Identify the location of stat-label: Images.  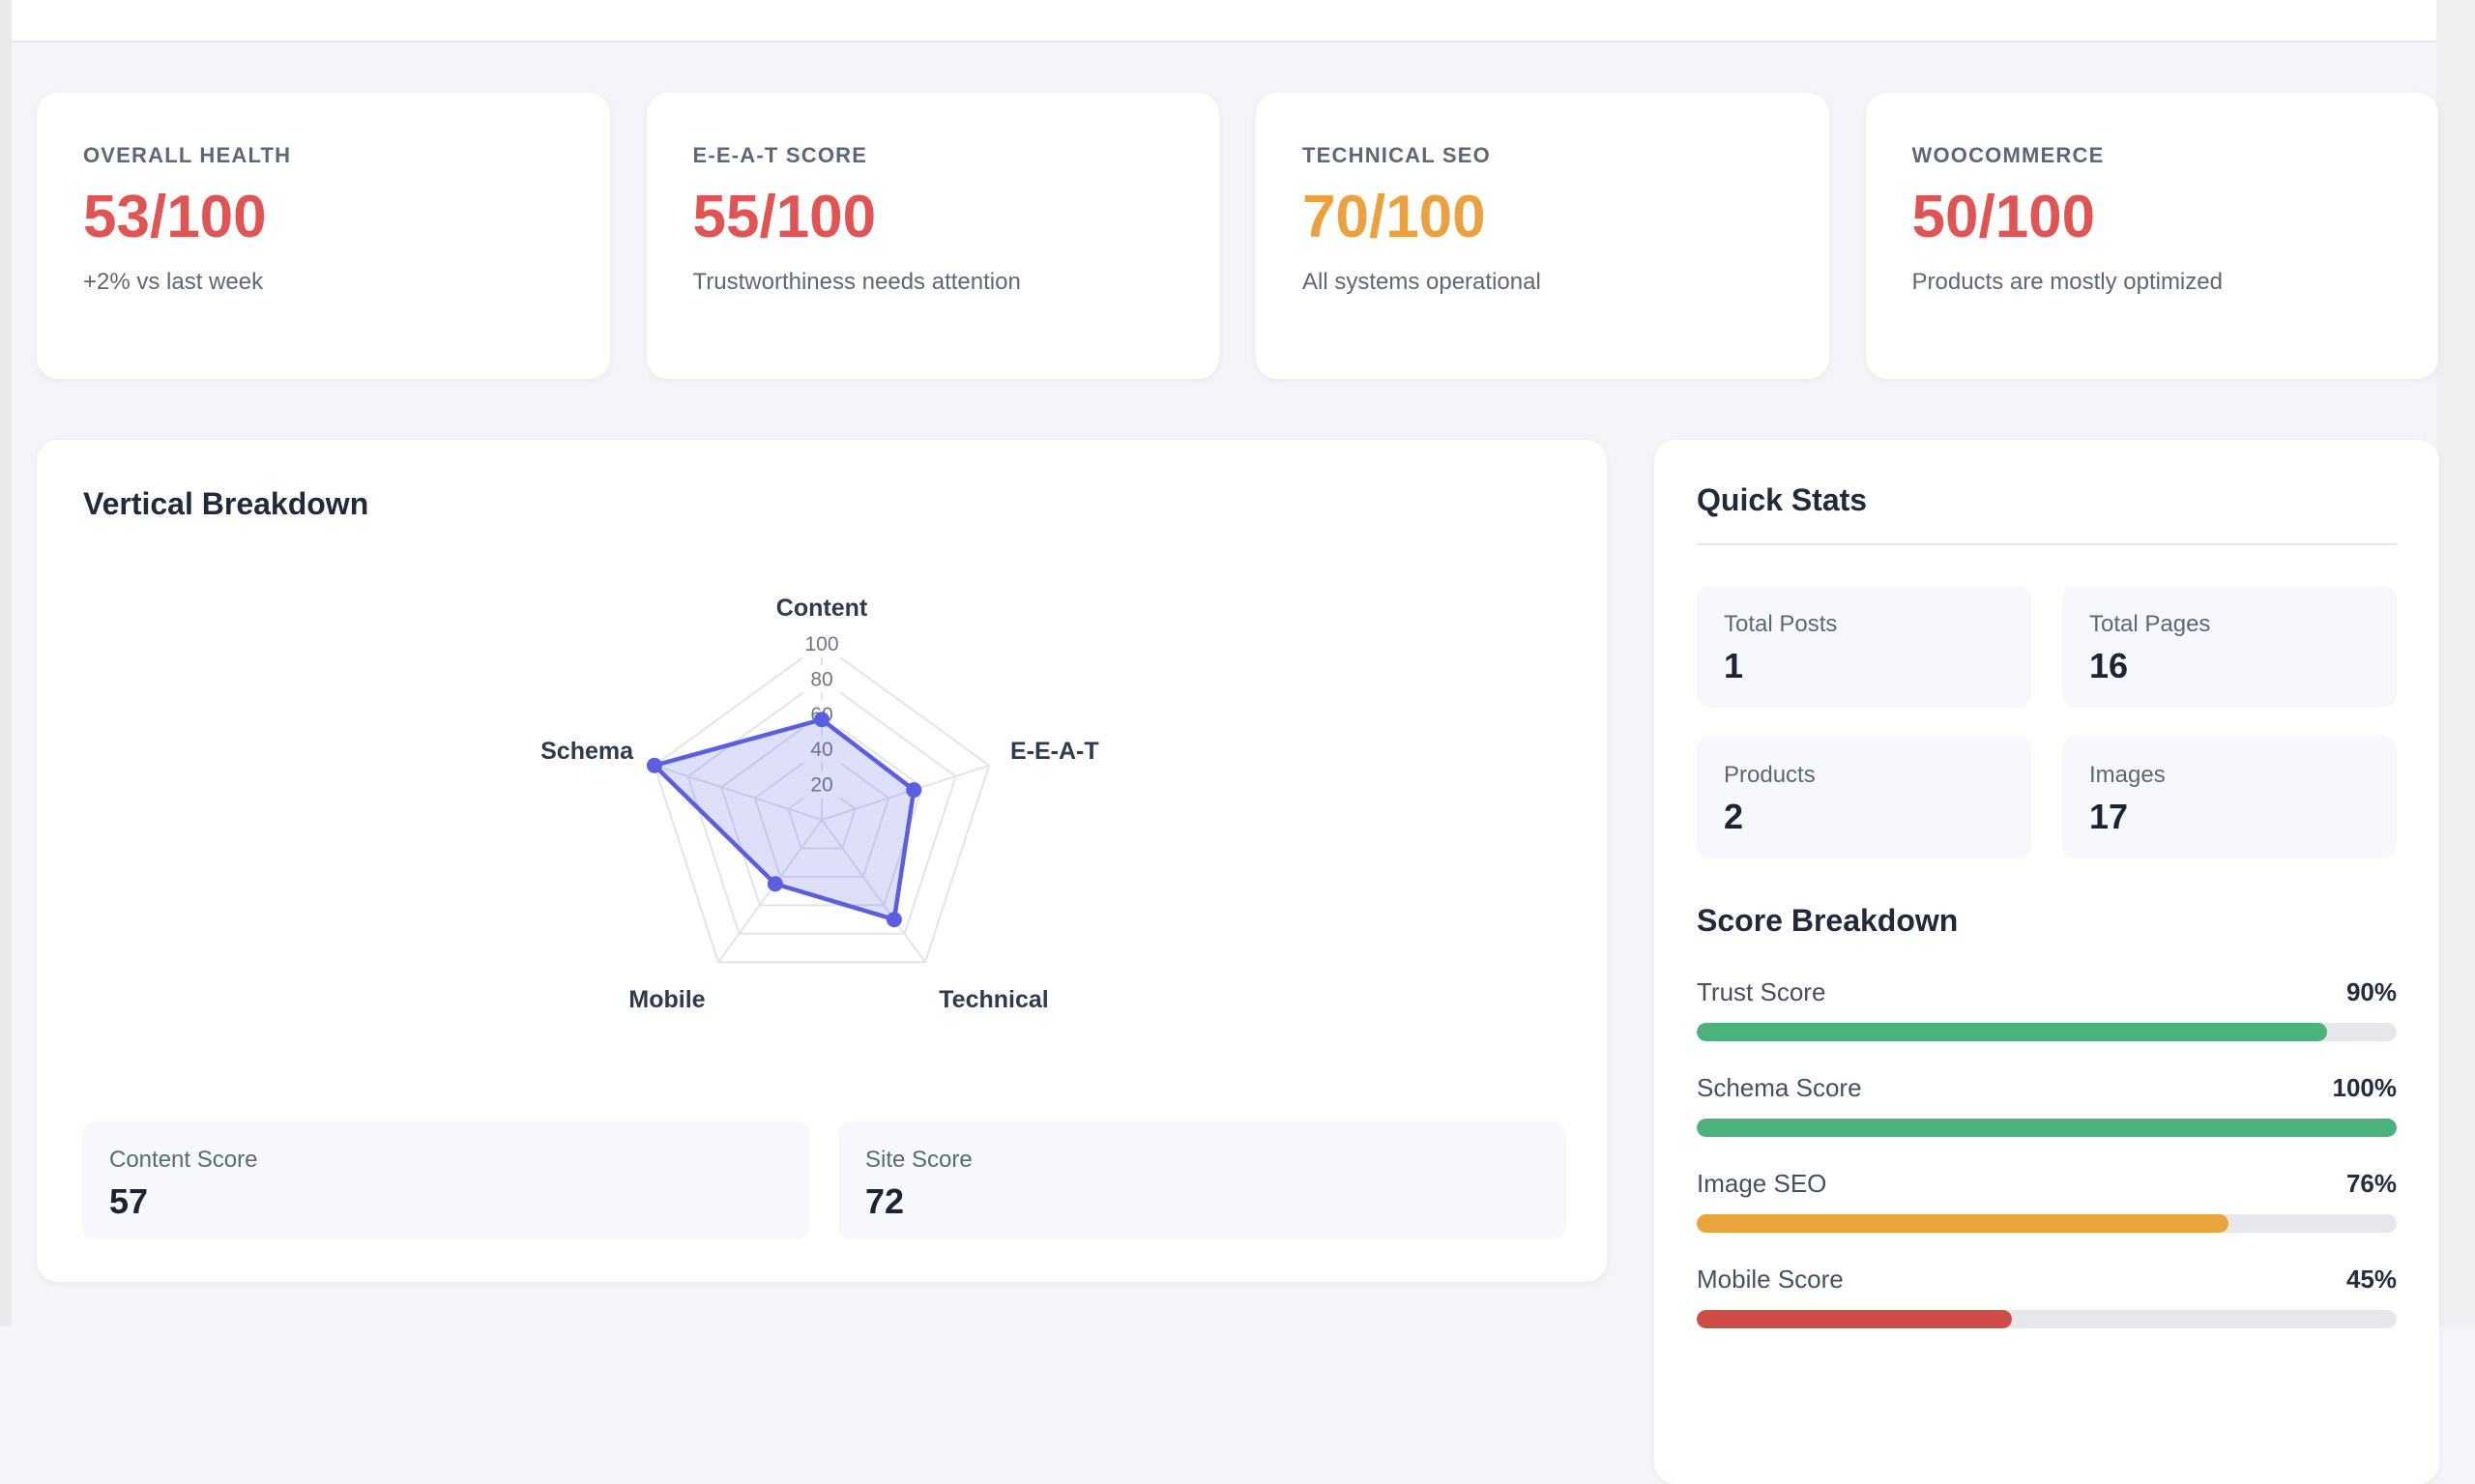
(2127, 775).